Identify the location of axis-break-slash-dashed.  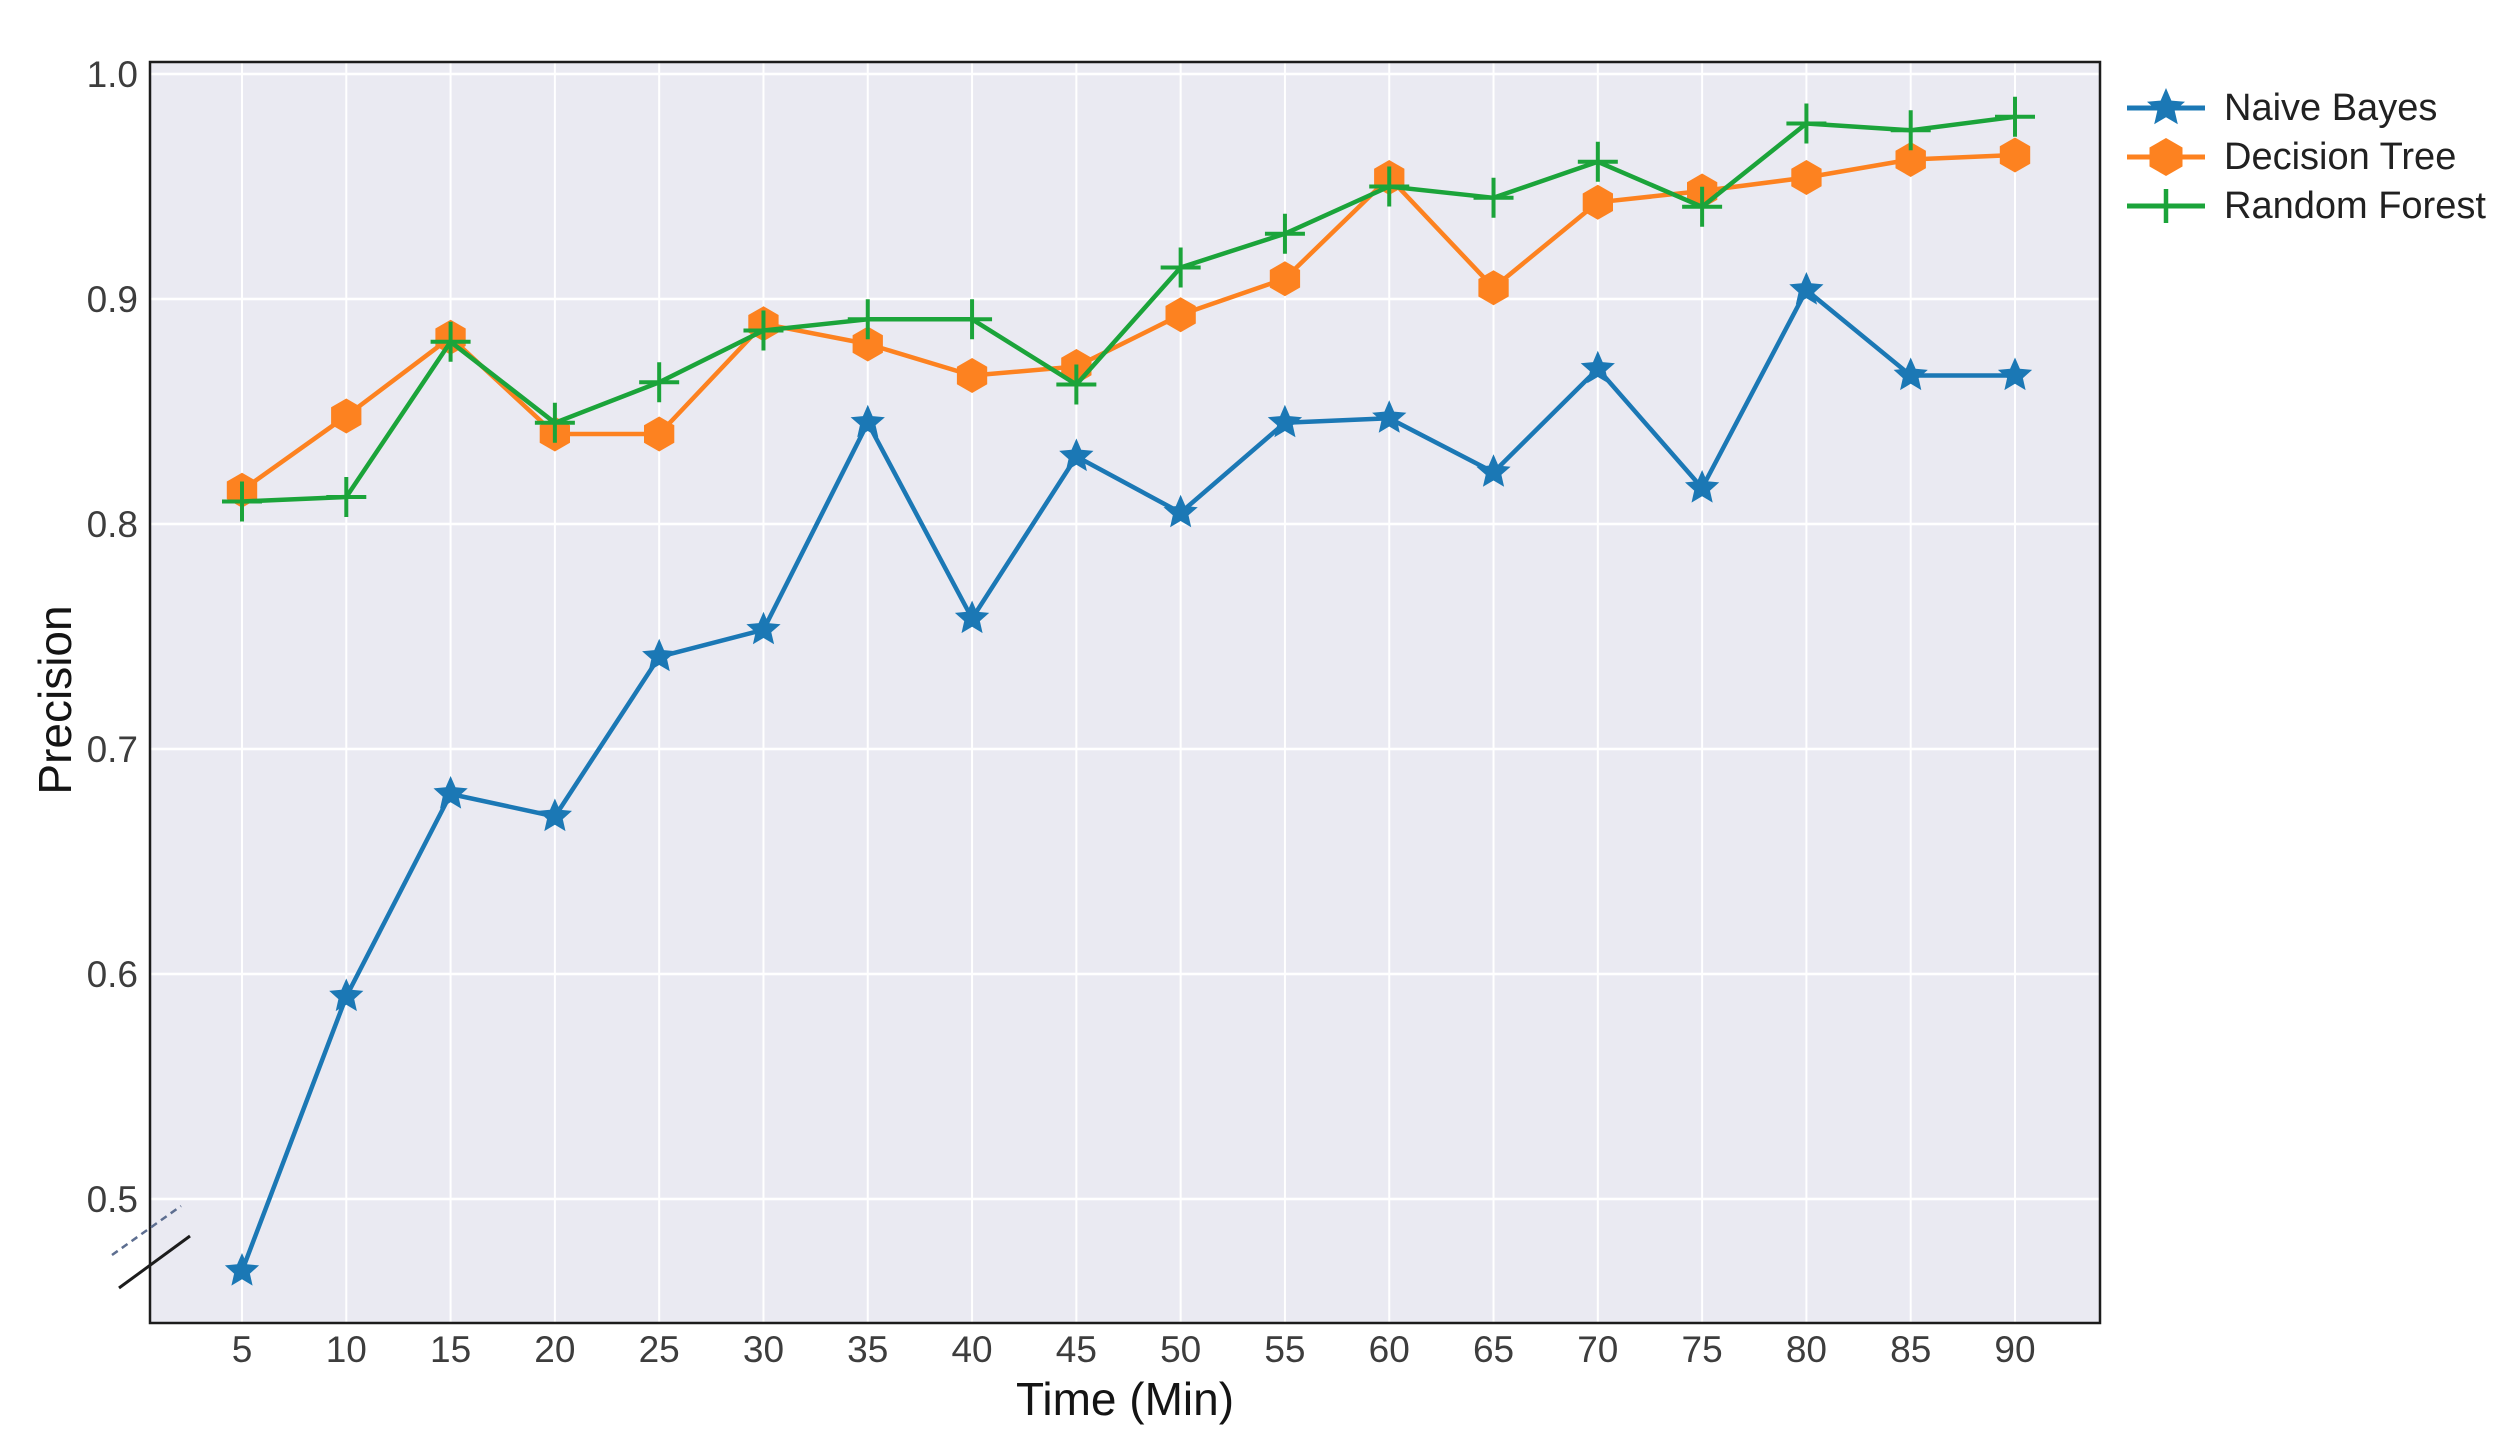
(146, 1230).